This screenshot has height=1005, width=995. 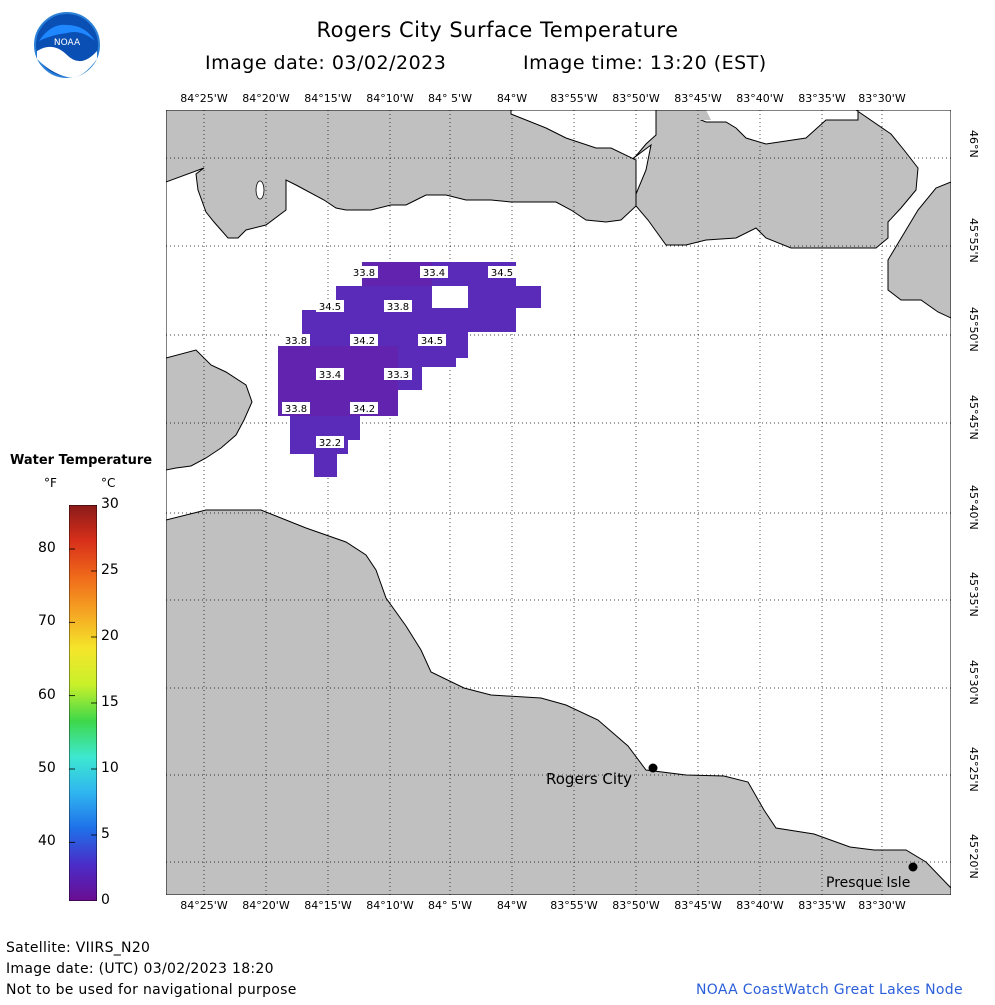 I want to click on legend-unit-c: °C, so click(x=108, y=483).